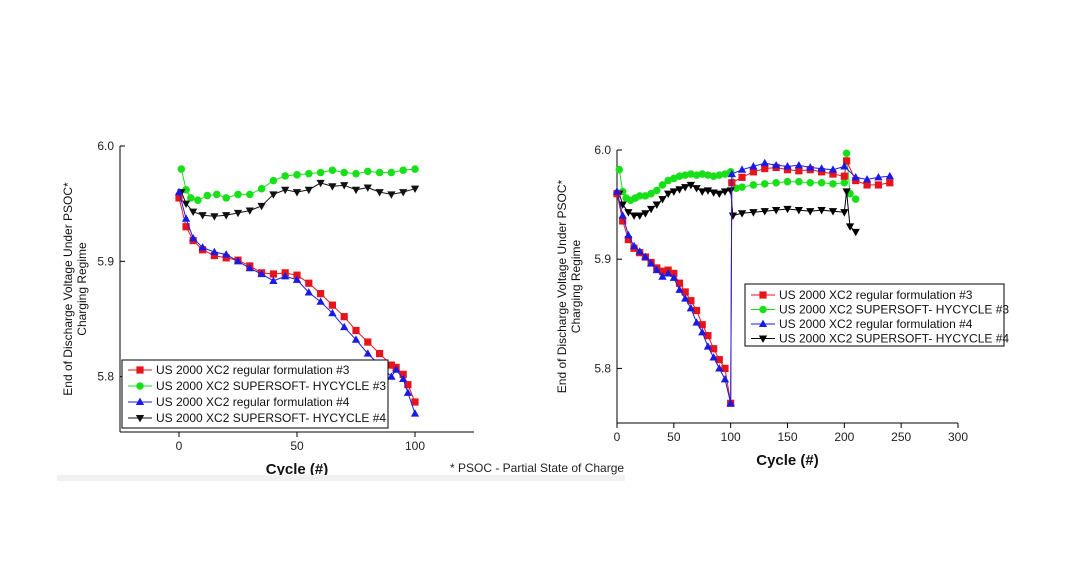 Image resolution: width=1068 pixels, height=580 pixels. I want to click on legend-label: US 2000 XC2 regular formulation #3, so click(253, 370).